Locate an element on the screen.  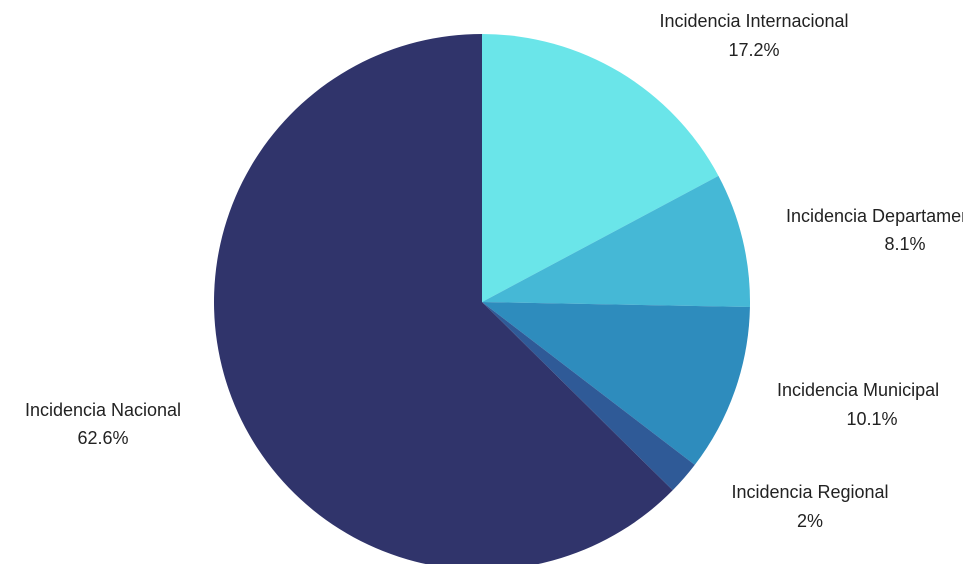
label-municipal-pct: 10.1% is located at coordinates (871, 419).